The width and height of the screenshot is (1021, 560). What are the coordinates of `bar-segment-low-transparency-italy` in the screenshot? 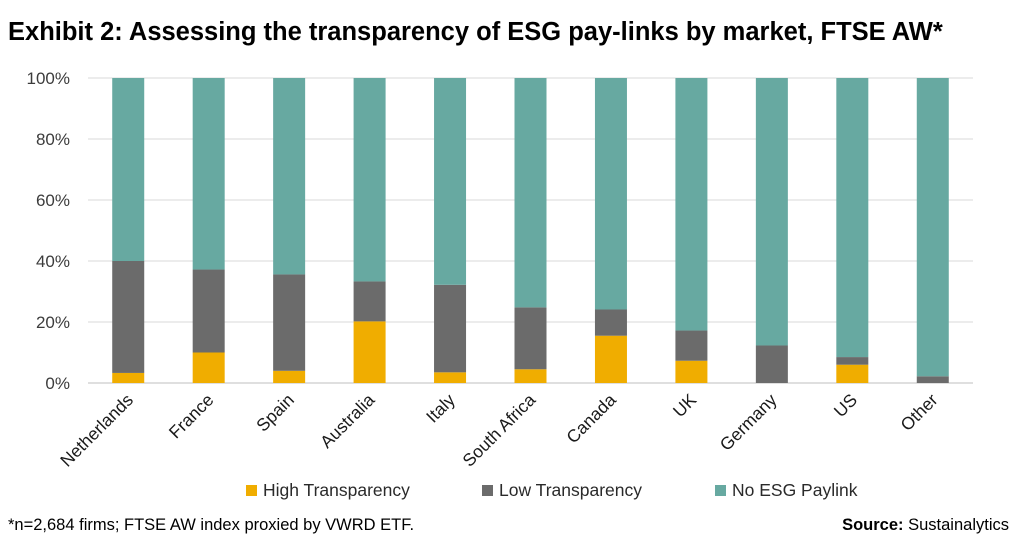 It's located at (450, 328).